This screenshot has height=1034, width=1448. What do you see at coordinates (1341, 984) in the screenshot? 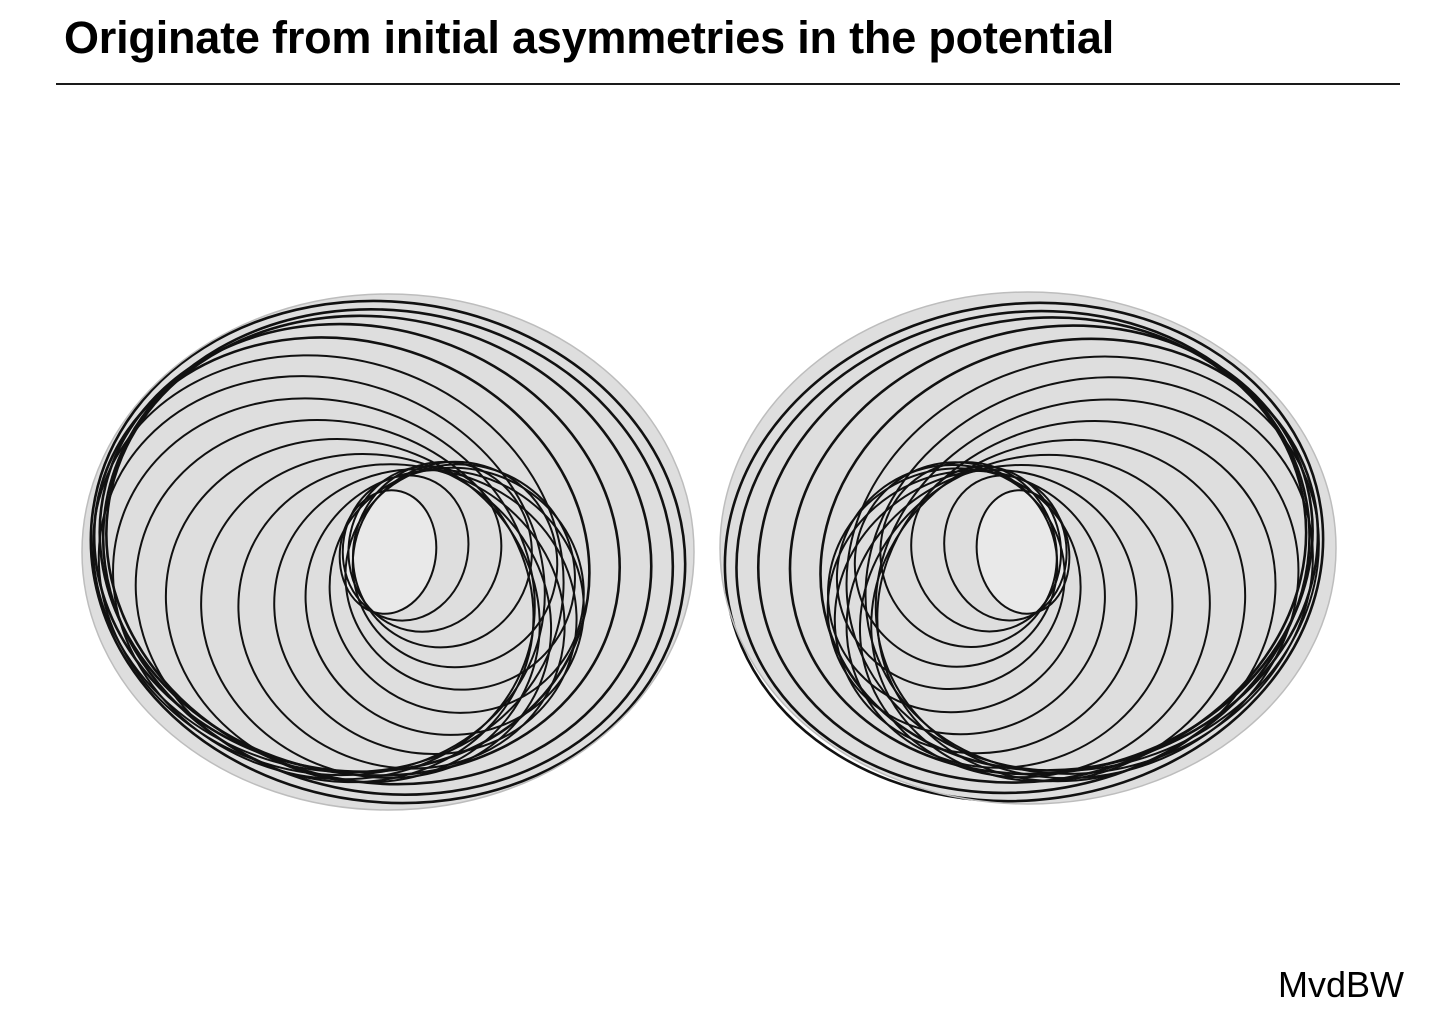
I see `author-credit: MvdBW` at bounding box center [1341, 984].